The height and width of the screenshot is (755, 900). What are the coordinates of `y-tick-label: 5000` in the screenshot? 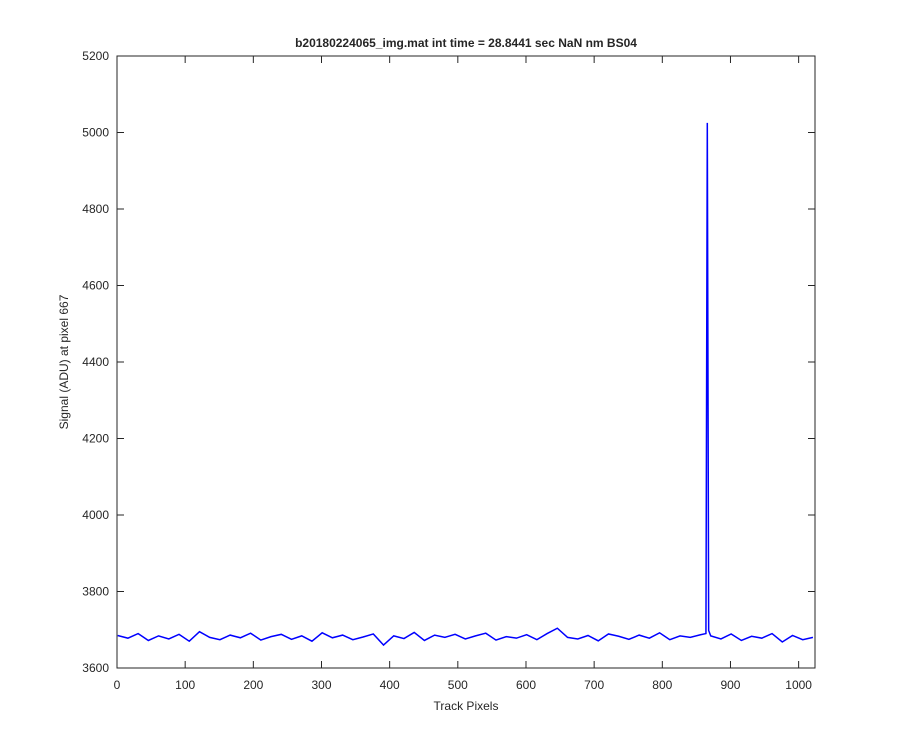 It's located at (95, 133).